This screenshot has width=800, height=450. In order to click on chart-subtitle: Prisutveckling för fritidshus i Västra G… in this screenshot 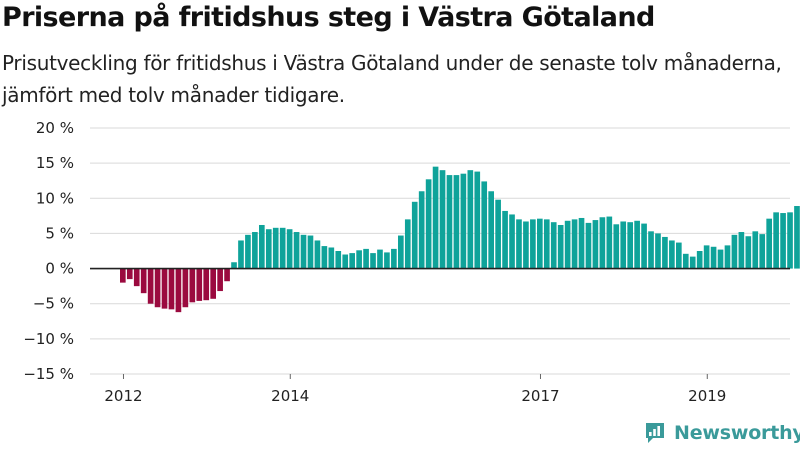, I will do `click(392, 79)`.